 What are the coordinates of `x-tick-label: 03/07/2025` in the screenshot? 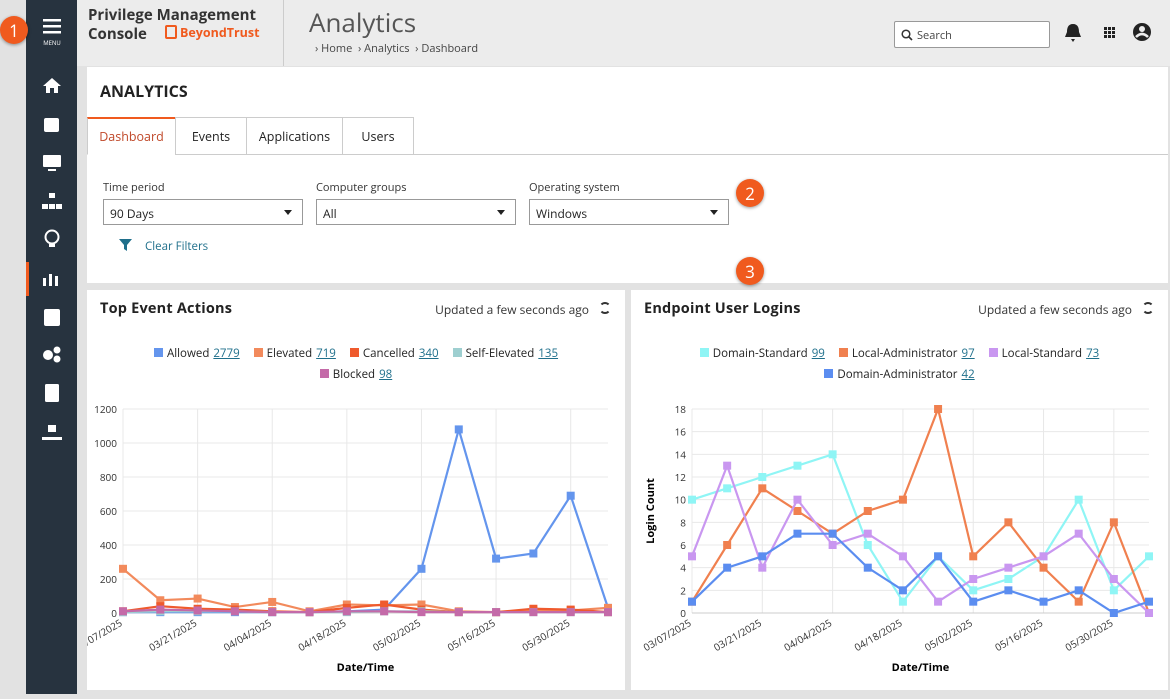 It's located at (667, 634).